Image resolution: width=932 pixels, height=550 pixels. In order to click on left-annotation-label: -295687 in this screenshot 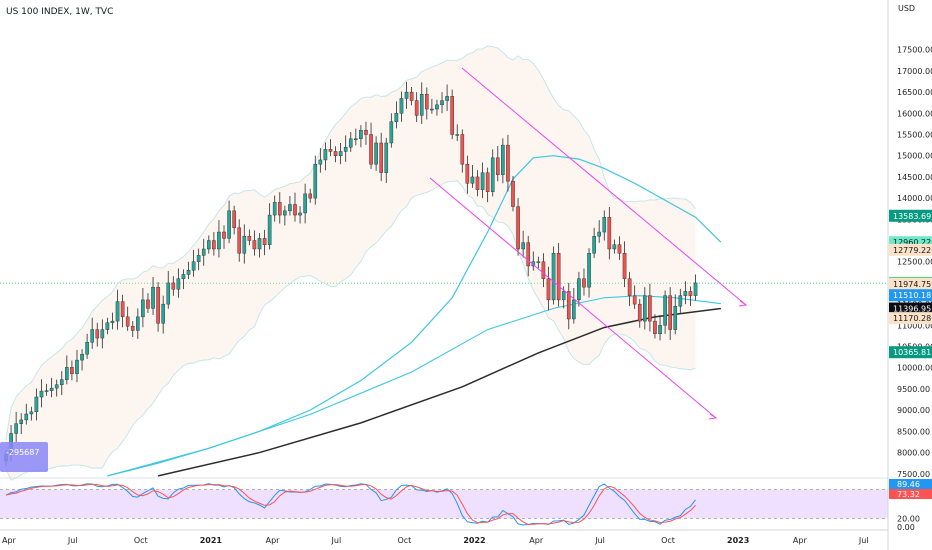, I will do `click(22, 452)`.